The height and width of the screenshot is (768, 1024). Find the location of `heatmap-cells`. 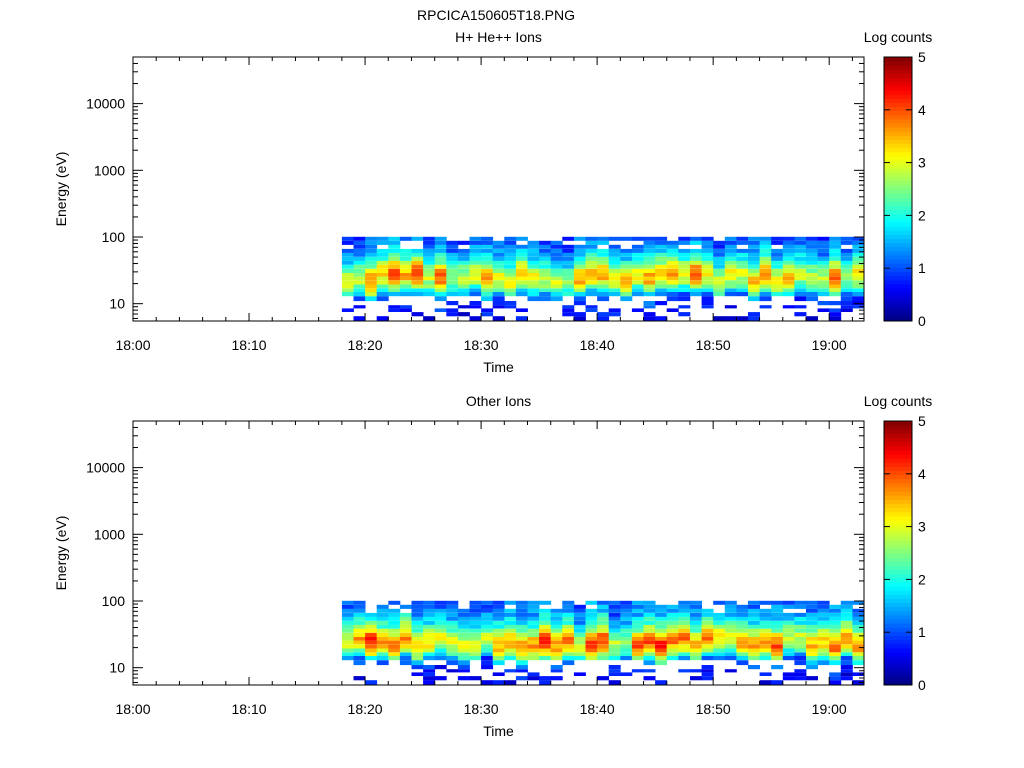

heatmap-cells is located at coordinates (603, 278).